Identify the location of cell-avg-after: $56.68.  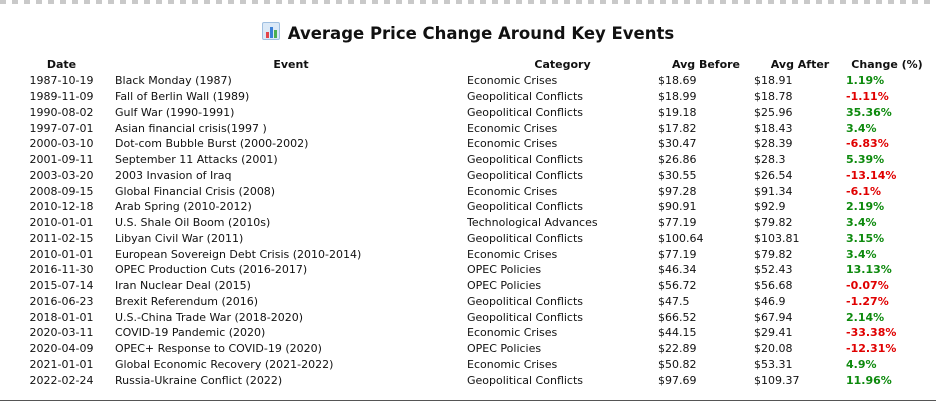
(773, 286).